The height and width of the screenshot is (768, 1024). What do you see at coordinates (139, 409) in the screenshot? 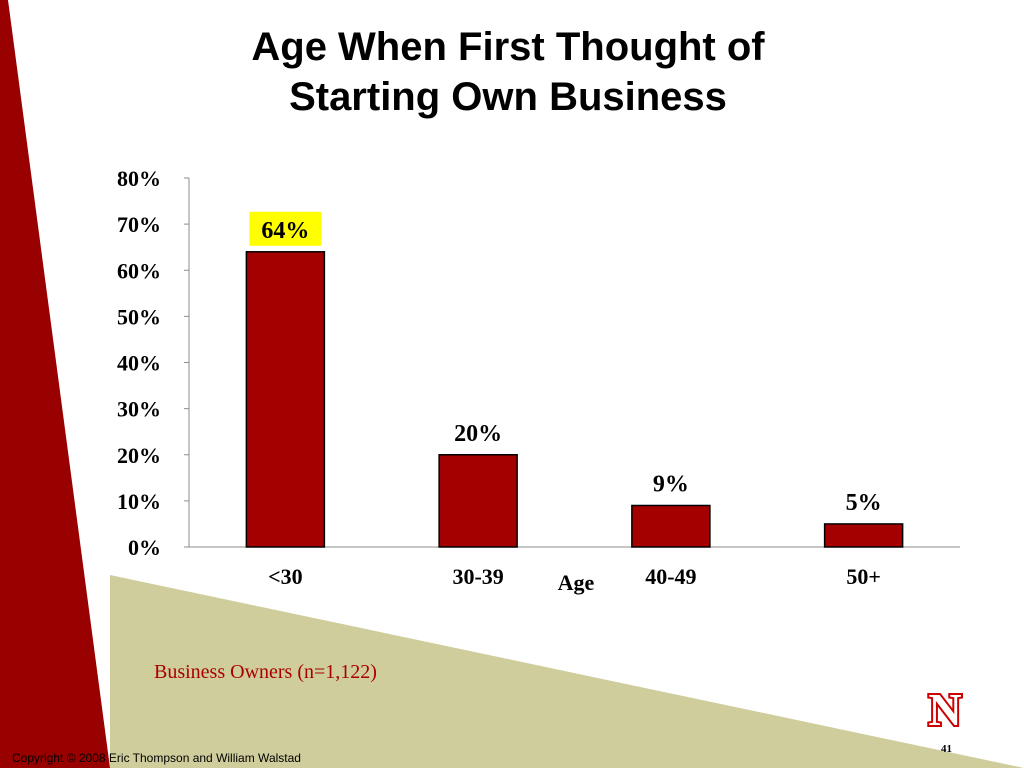
I see `y-tick-label: 30%` at bounding box center [139, 409].